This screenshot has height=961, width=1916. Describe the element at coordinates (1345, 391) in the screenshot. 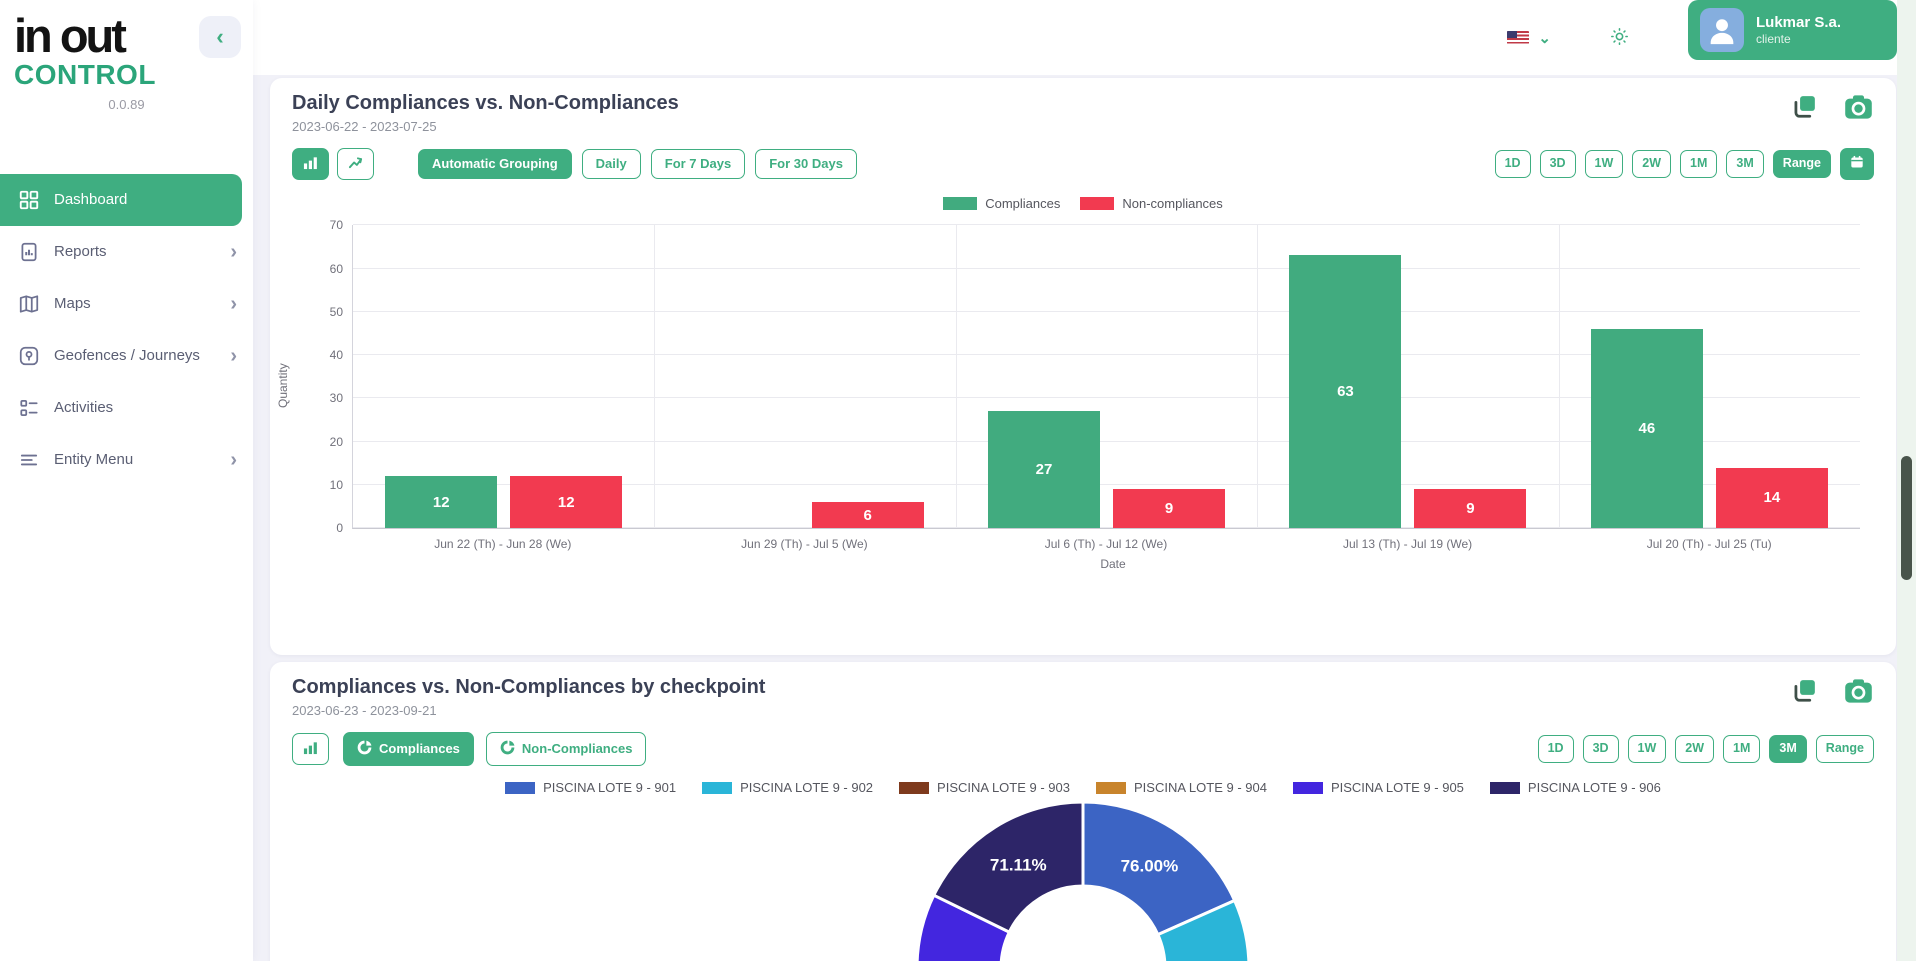

I see `bar-compliances: 63` at that location.